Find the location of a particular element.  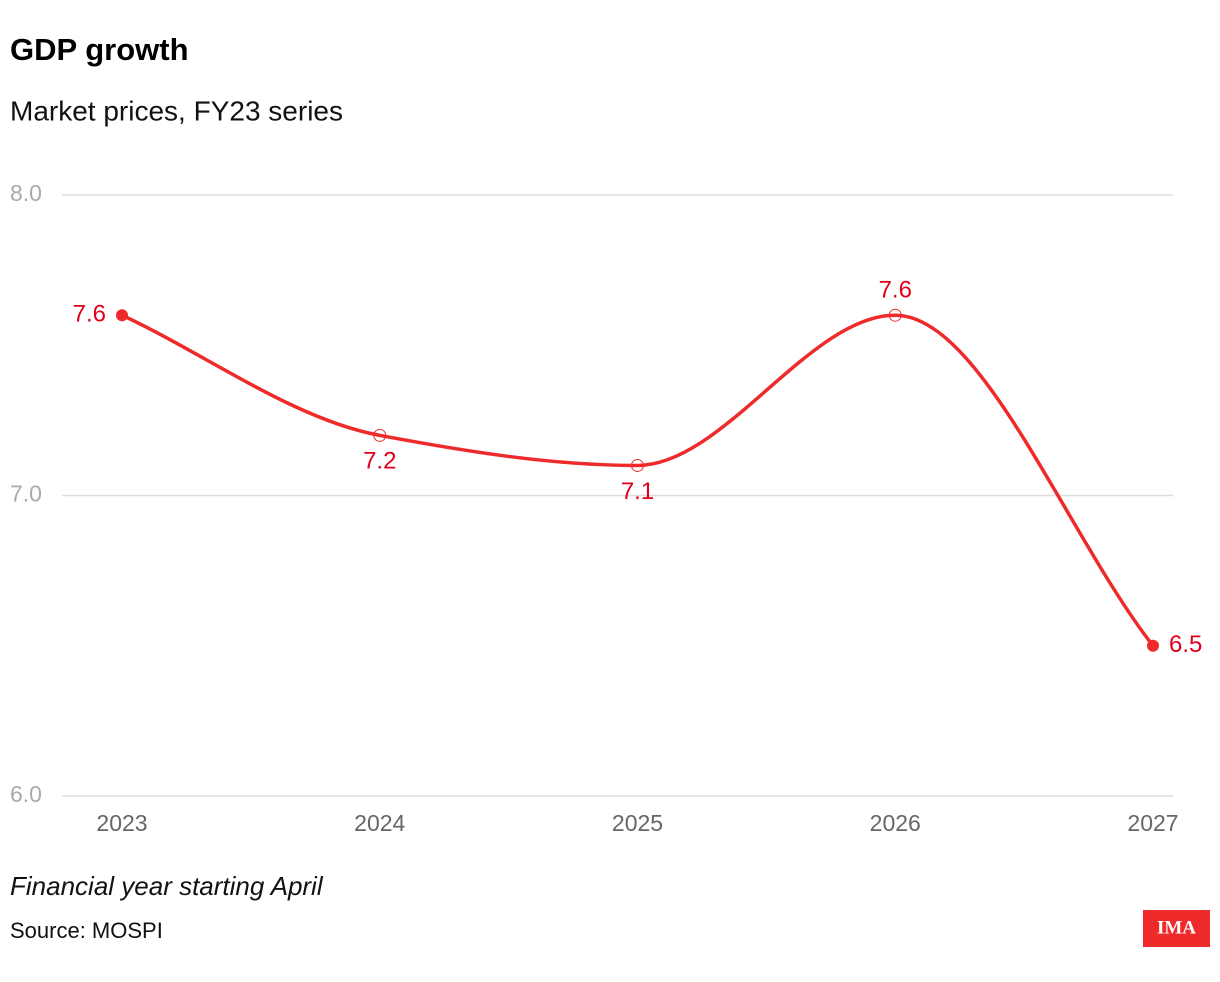

x-tick-label: 2025 is located at coordinates (637, 823).